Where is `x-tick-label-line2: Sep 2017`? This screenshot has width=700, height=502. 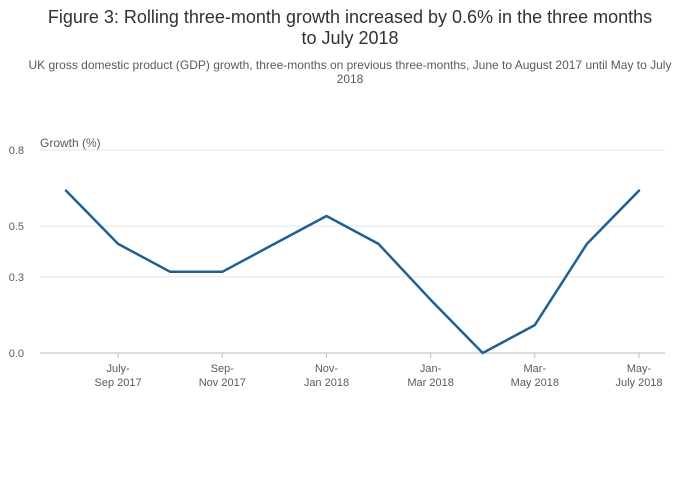 x-tick-label-line2: Sep 2017 is located at coordinates (118, 383).